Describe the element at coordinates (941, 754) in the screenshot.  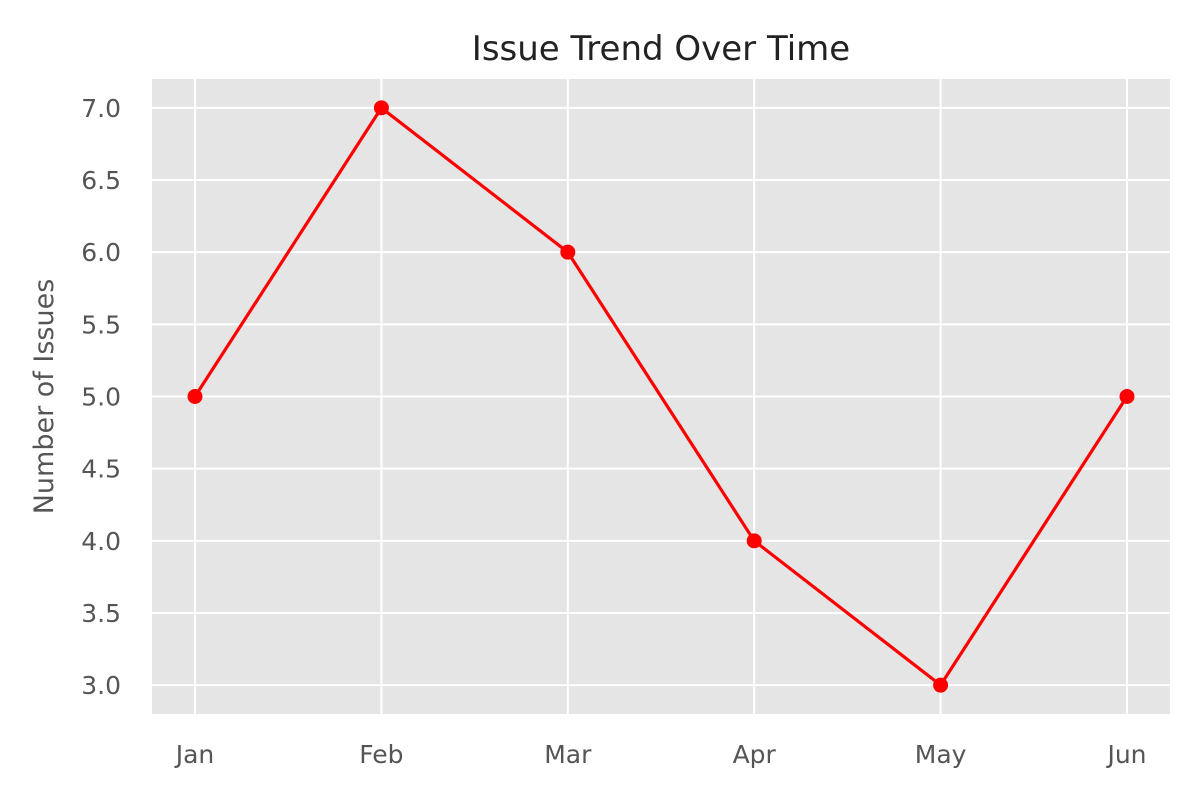
I see `x-tick-label-may: May` at that location.